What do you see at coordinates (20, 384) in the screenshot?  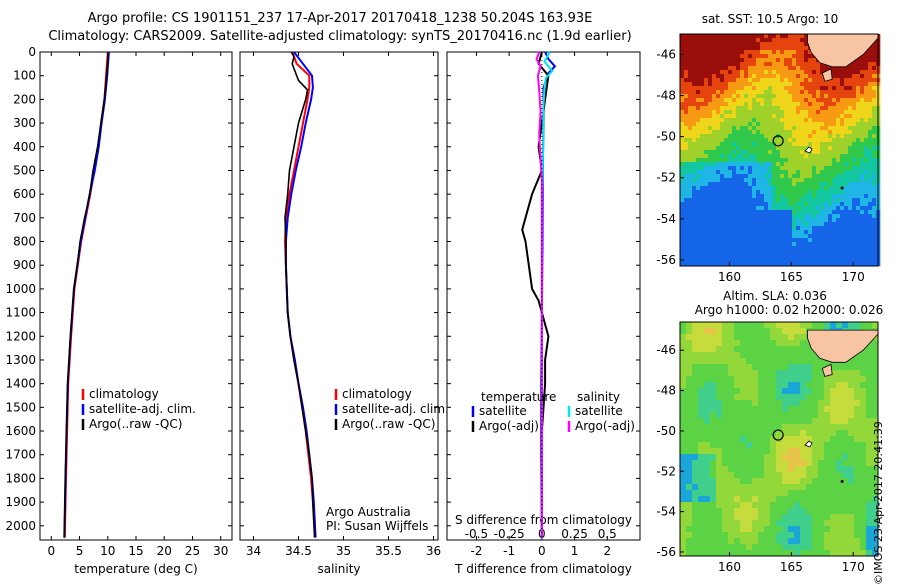 I see `depth-tick-label: 1400` at bounding box center [20, 384].